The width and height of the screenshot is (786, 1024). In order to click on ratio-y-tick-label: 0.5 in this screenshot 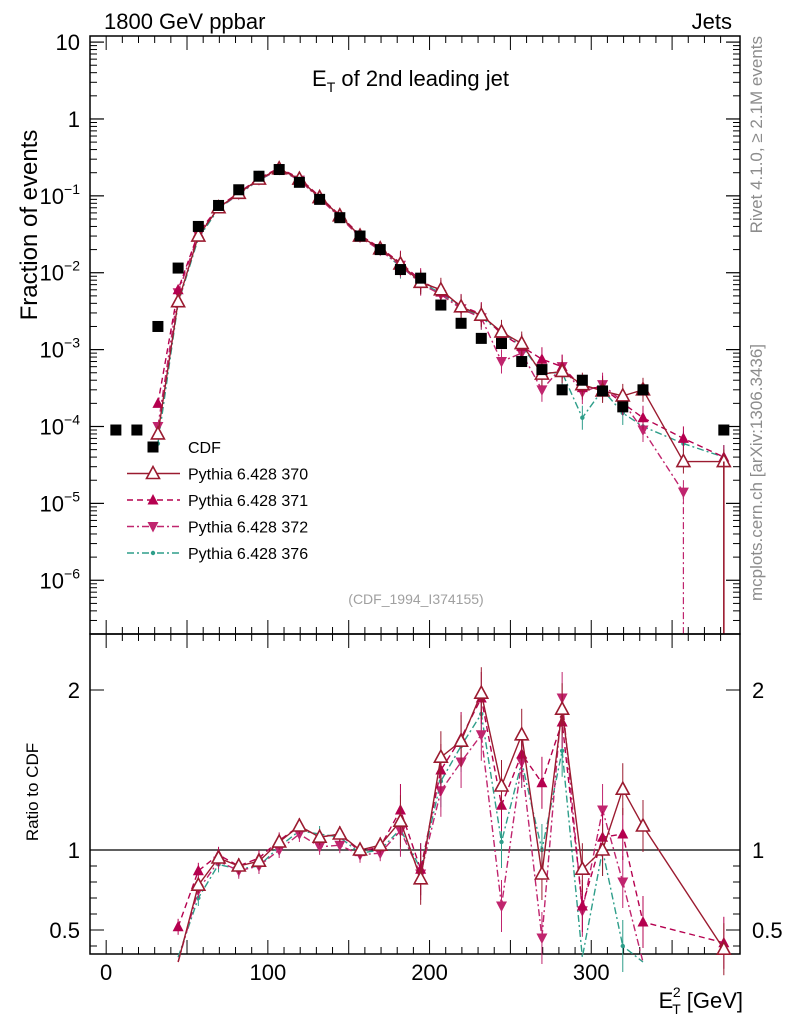, I will do `click(64, 930)`.